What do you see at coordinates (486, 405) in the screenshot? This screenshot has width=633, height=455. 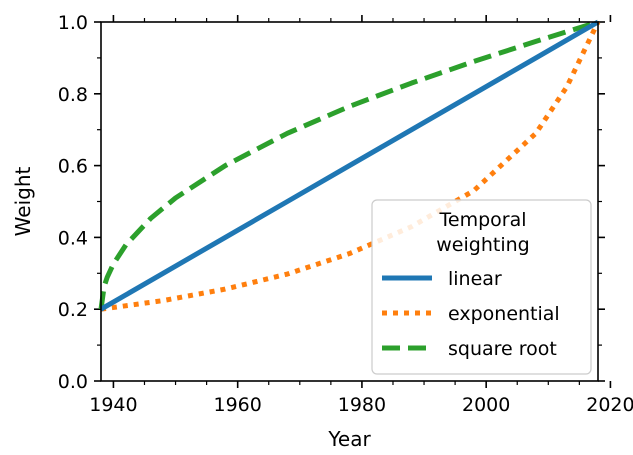 I see `x-tick-label: 2000` at bounding box center [486, 405].